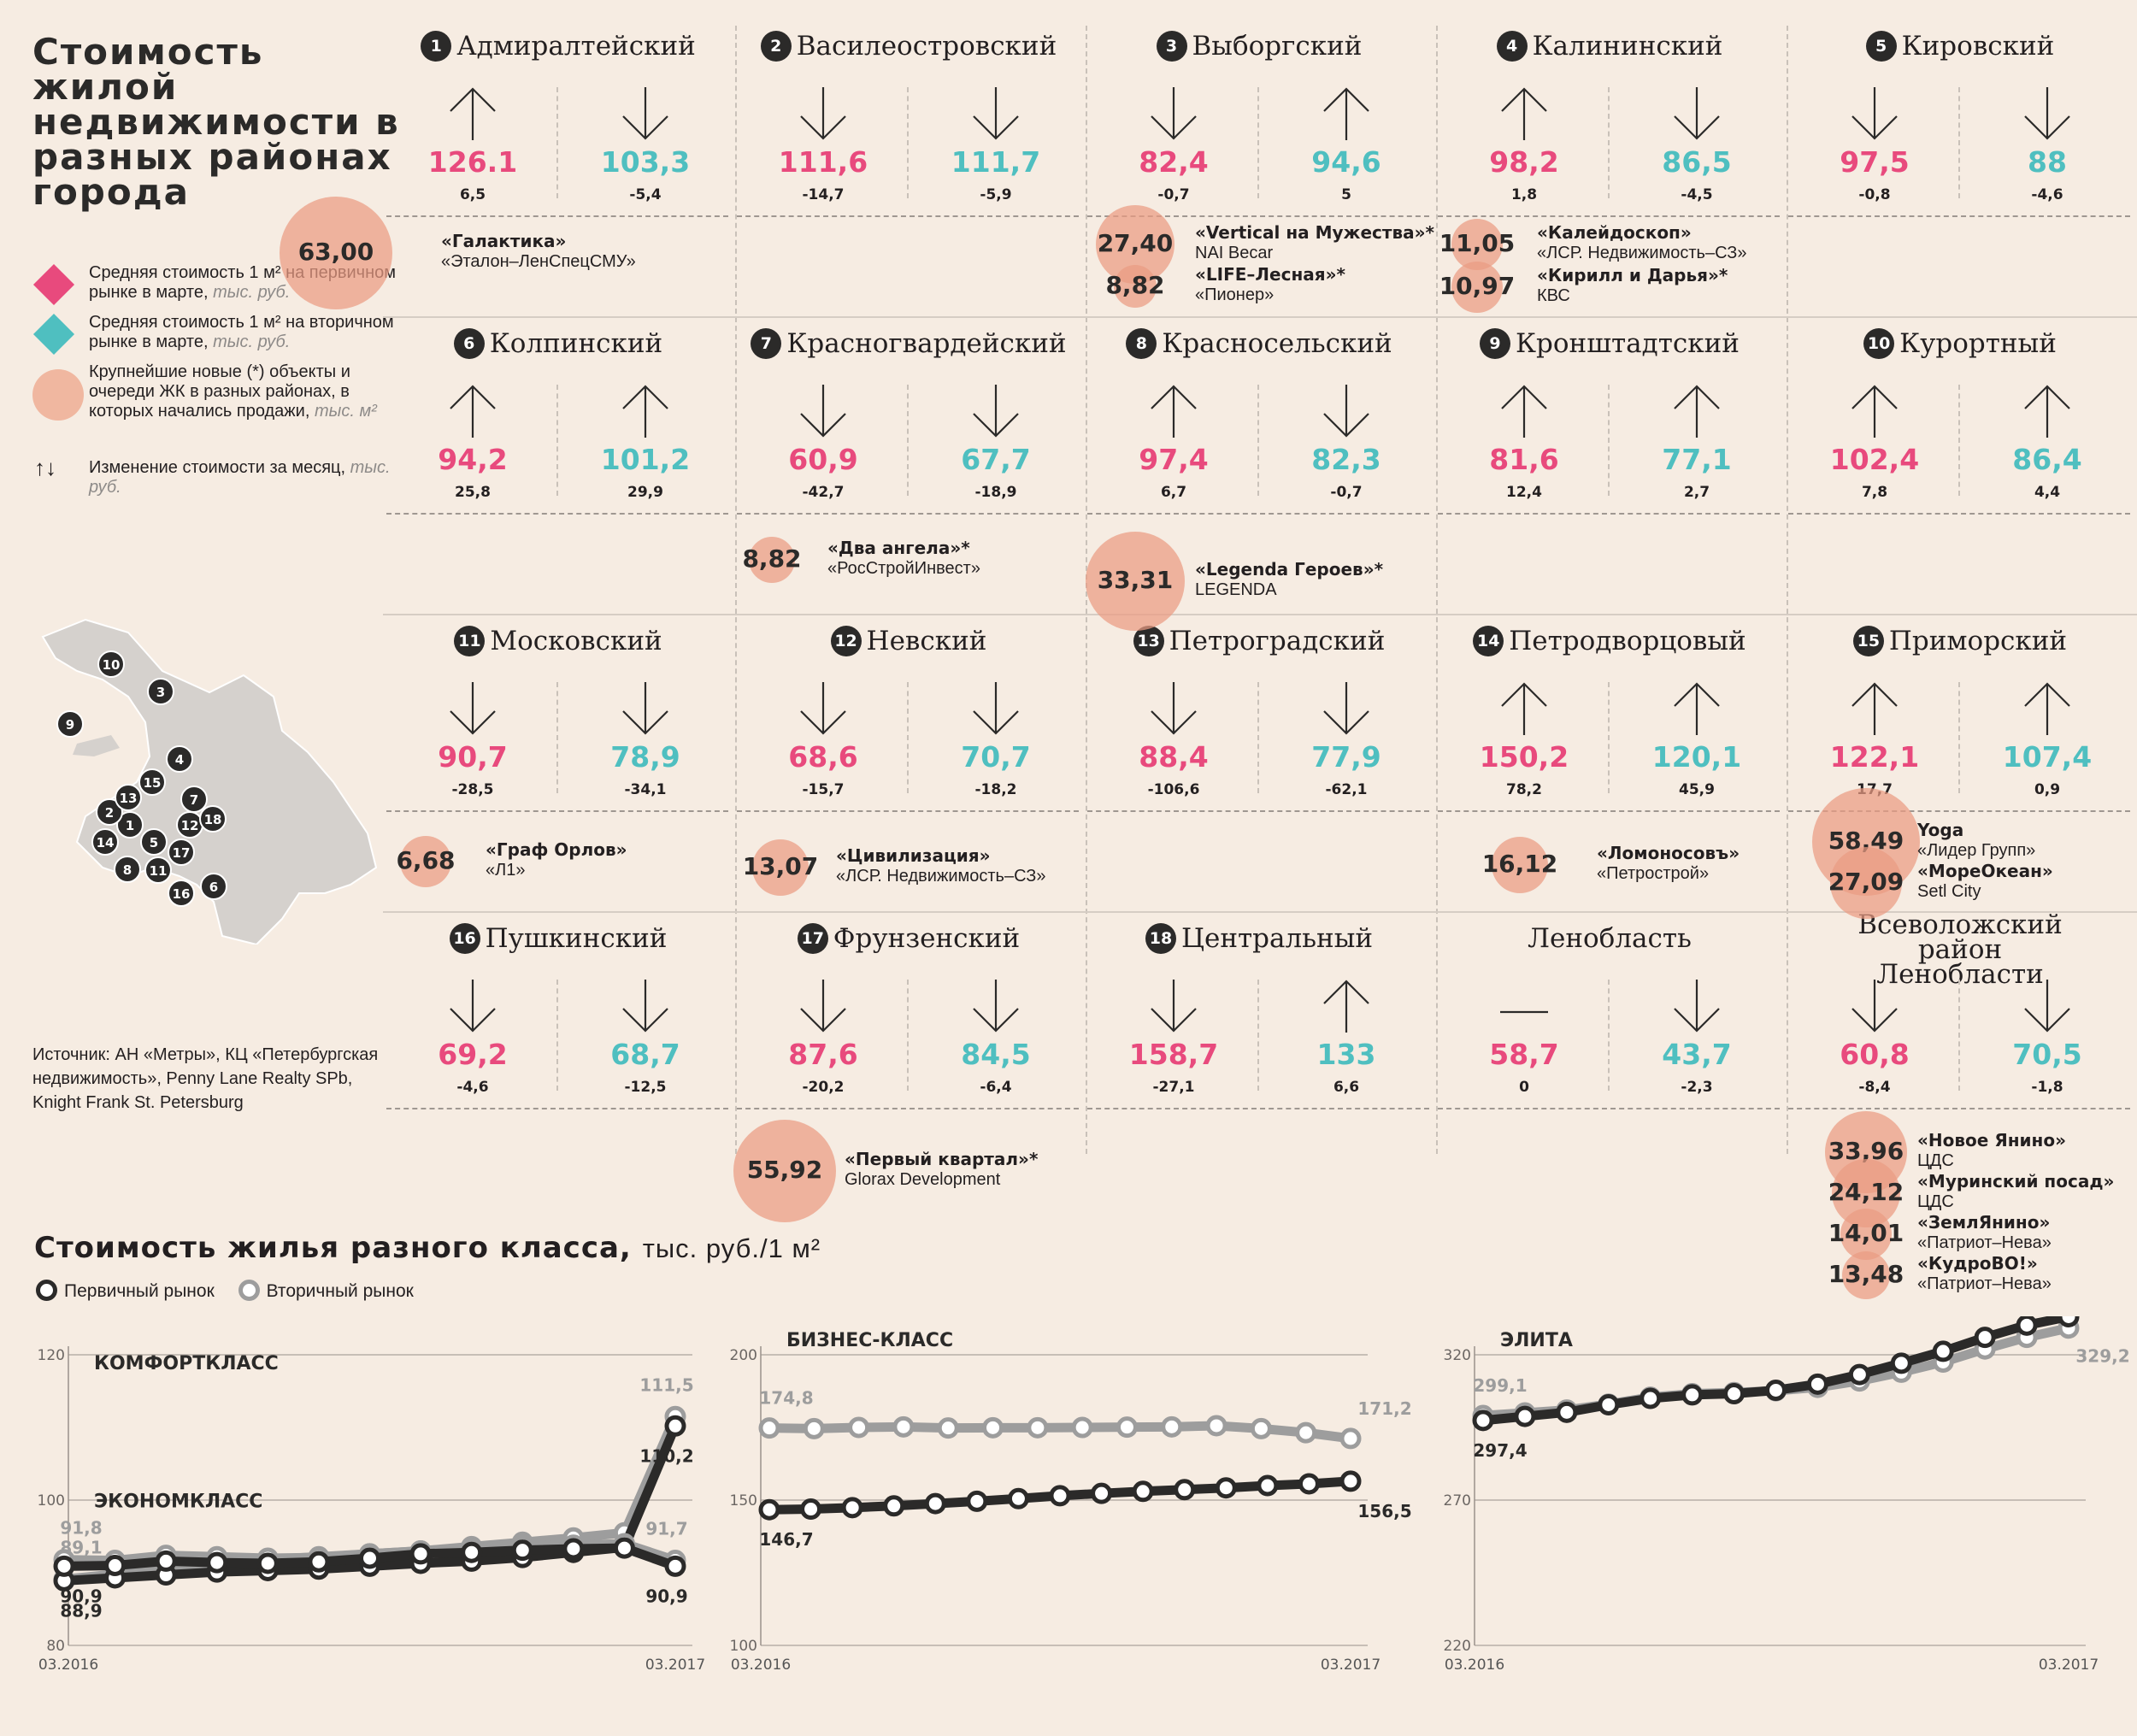 Image resolution: width=2137 pixels, height=1736 pixels. What do you see at coordinates (472, 790) in the screenshot?
I see `primary-change: -28,5` at bounding box center [472, 790].